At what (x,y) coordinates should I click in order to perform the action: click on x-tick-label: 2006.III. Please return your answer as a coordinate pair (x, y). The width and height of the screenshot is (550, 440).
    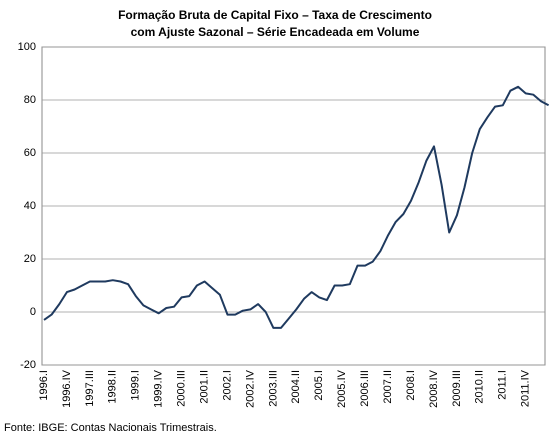
    Looking at the image, I should click on (365, 388).